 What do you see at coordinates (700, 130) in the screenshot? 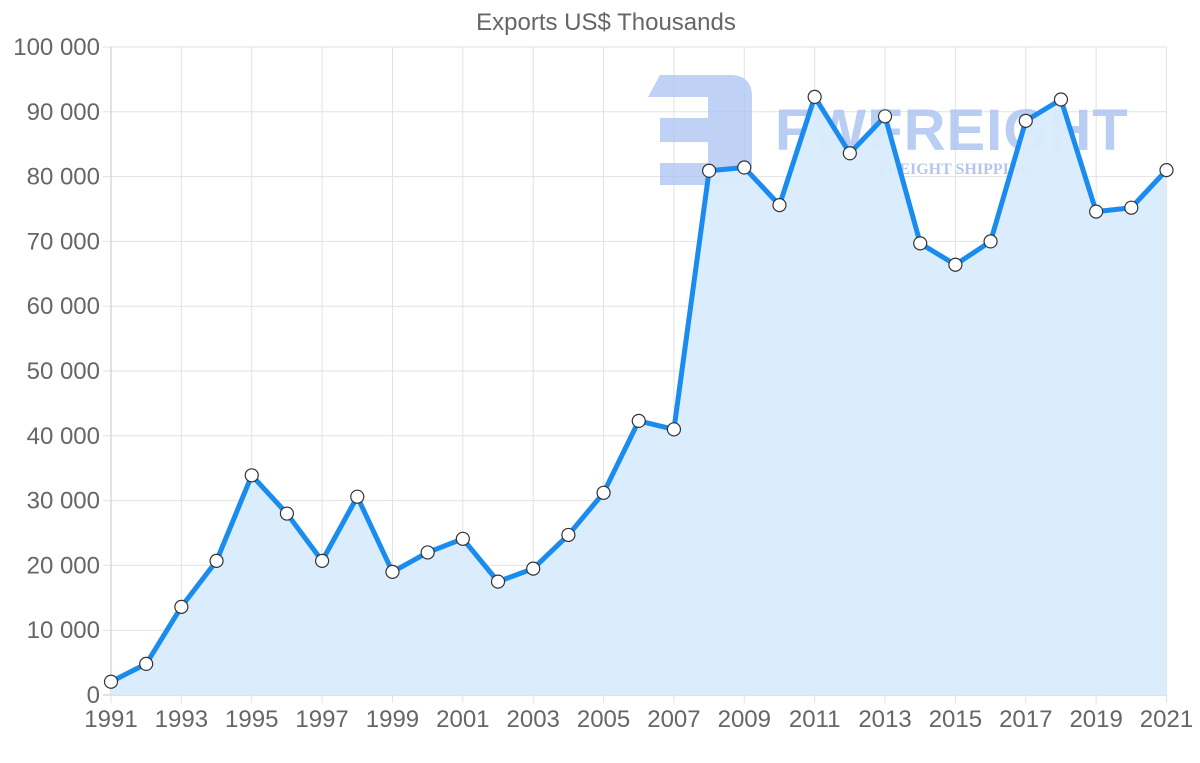
I see `watermark-logo-icon` at bounding box center [700, 130].